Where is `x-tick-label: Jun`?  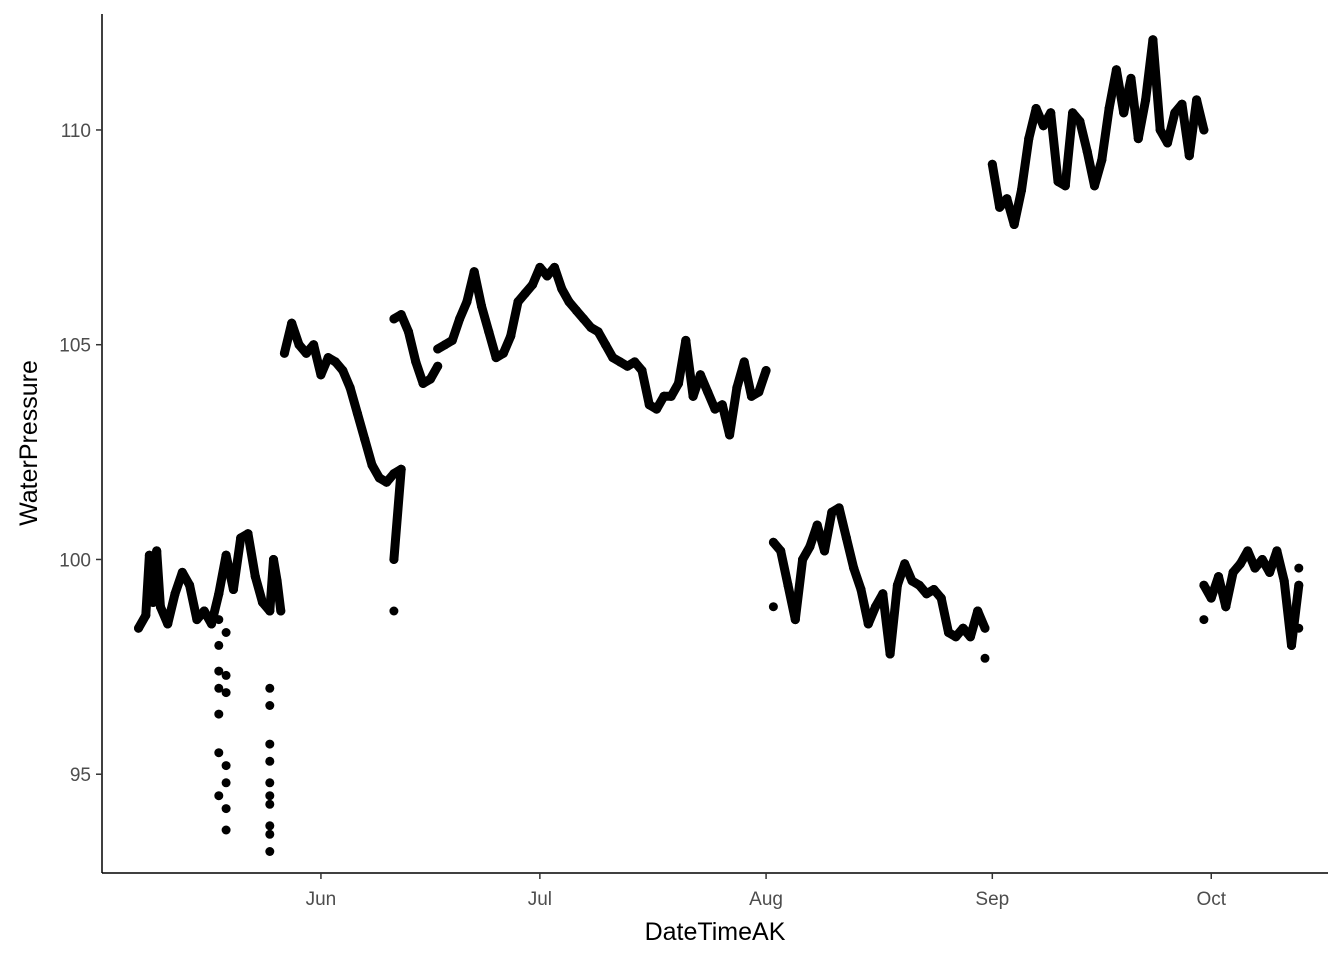
x-tick-label: Jun is located at coordinates (321, 899).